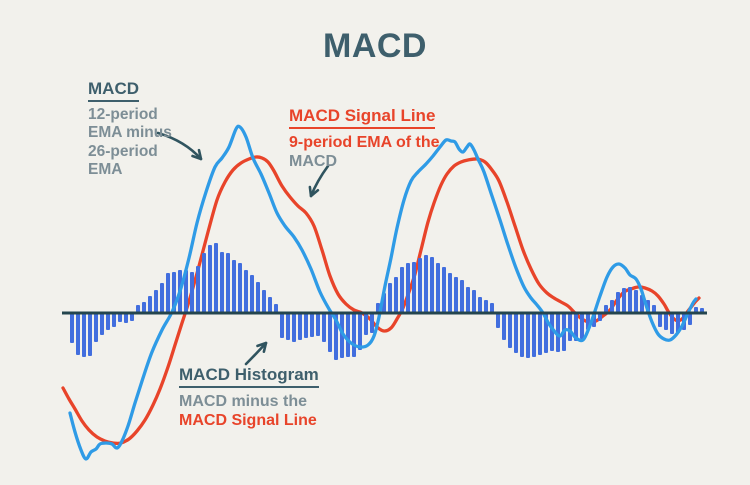 The image size is (750, 485). What do you see at coordinates (130, 133) in the screenshot?
I see `macd-annotation-line: EMA minus` at bounding box center [130, 133].